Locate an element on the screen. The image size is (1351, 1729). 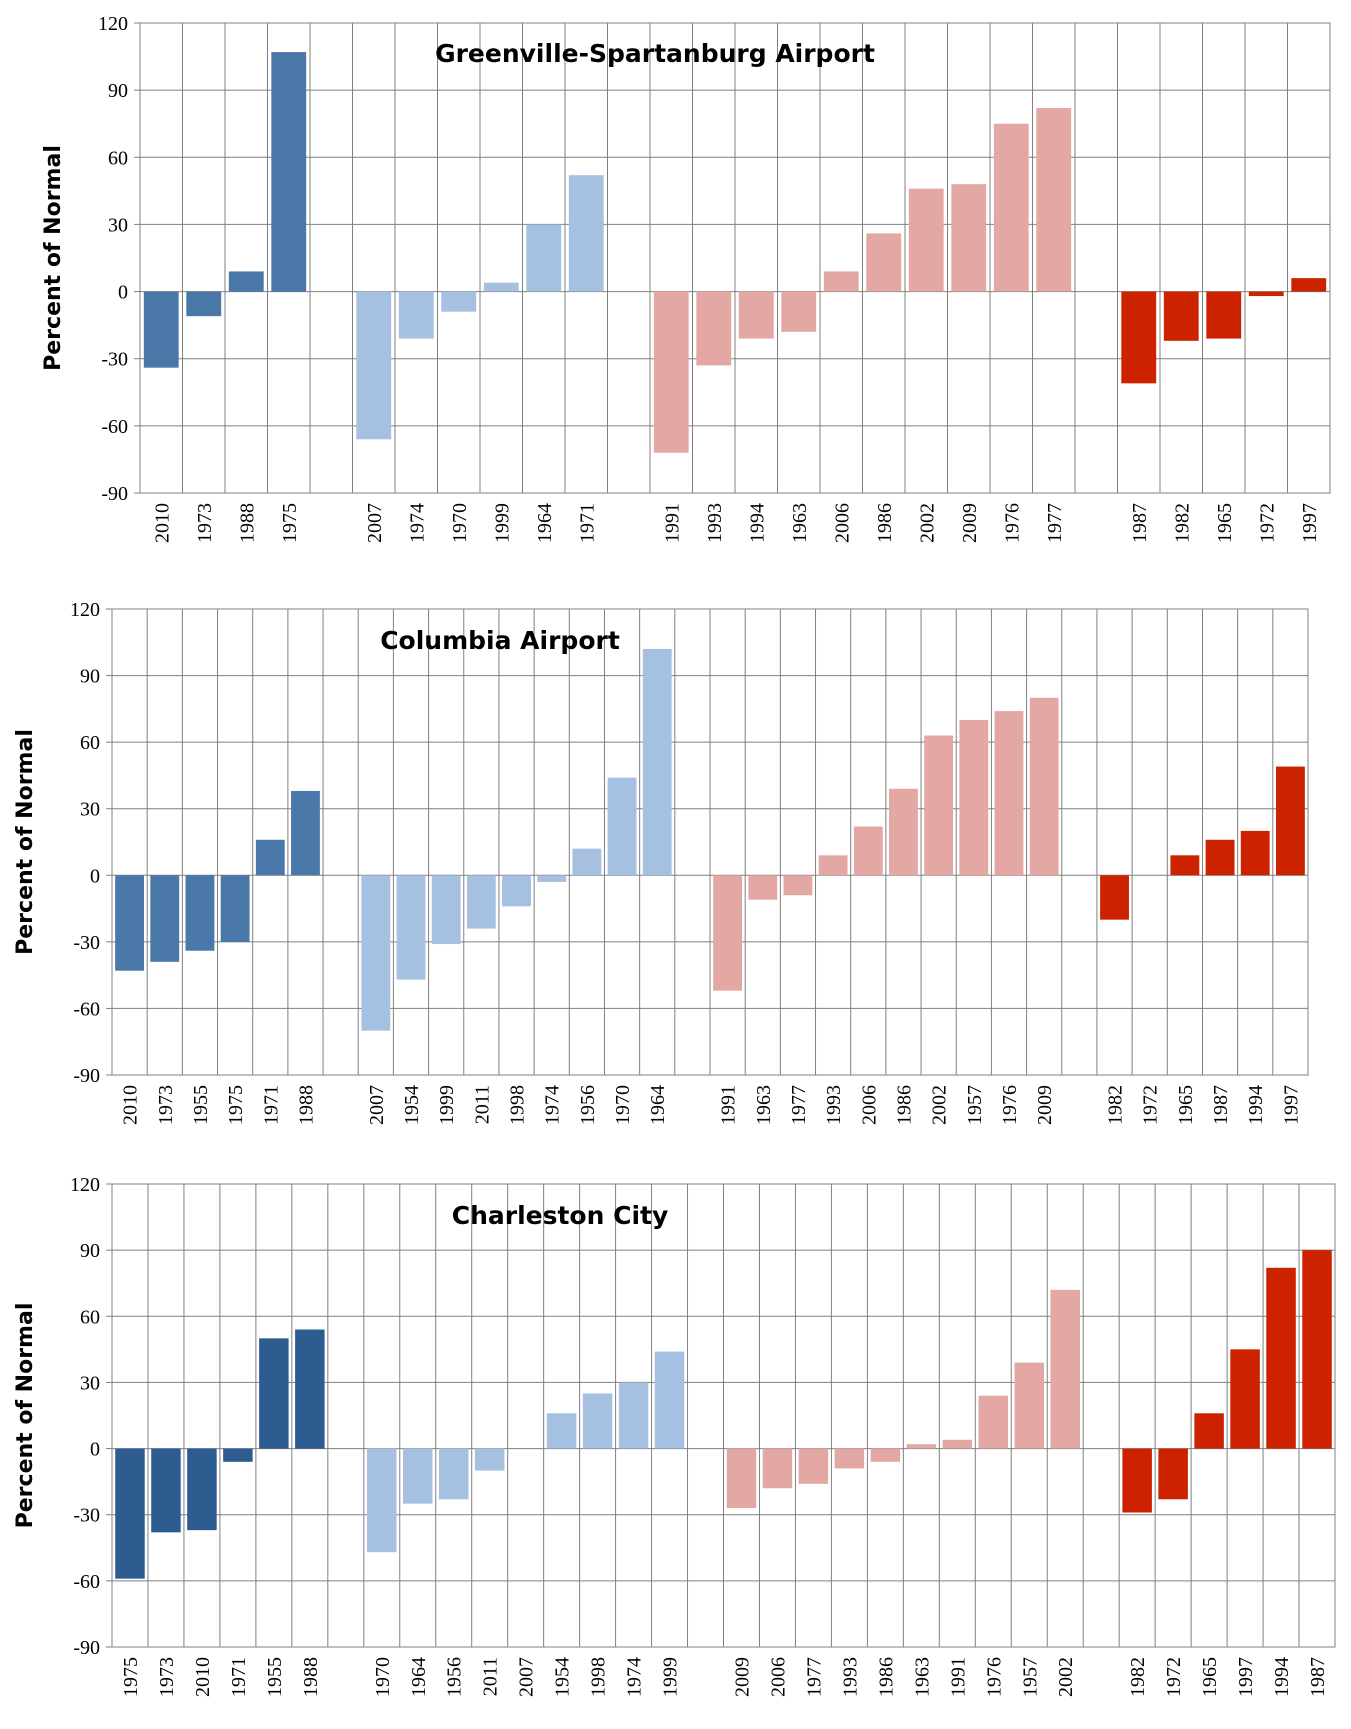
bar-1994 is located at coordinates (1255, 853).